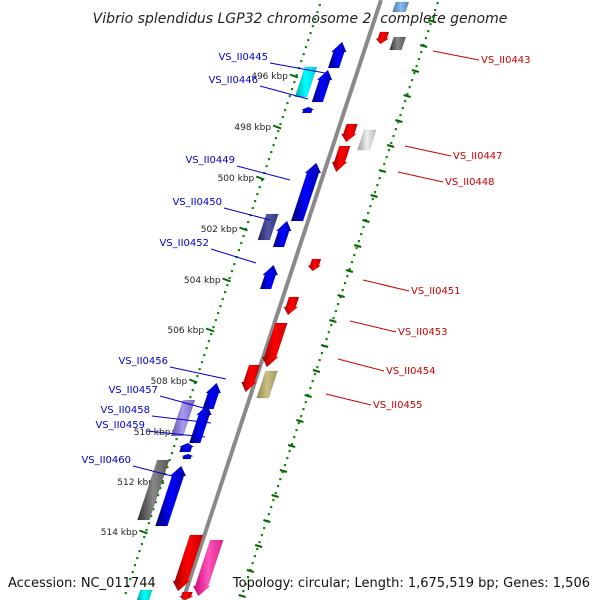  What do you see at coordinates (143, 532) in the screenshot?
I see `kbp-tick` at bounding box center [143, 532].